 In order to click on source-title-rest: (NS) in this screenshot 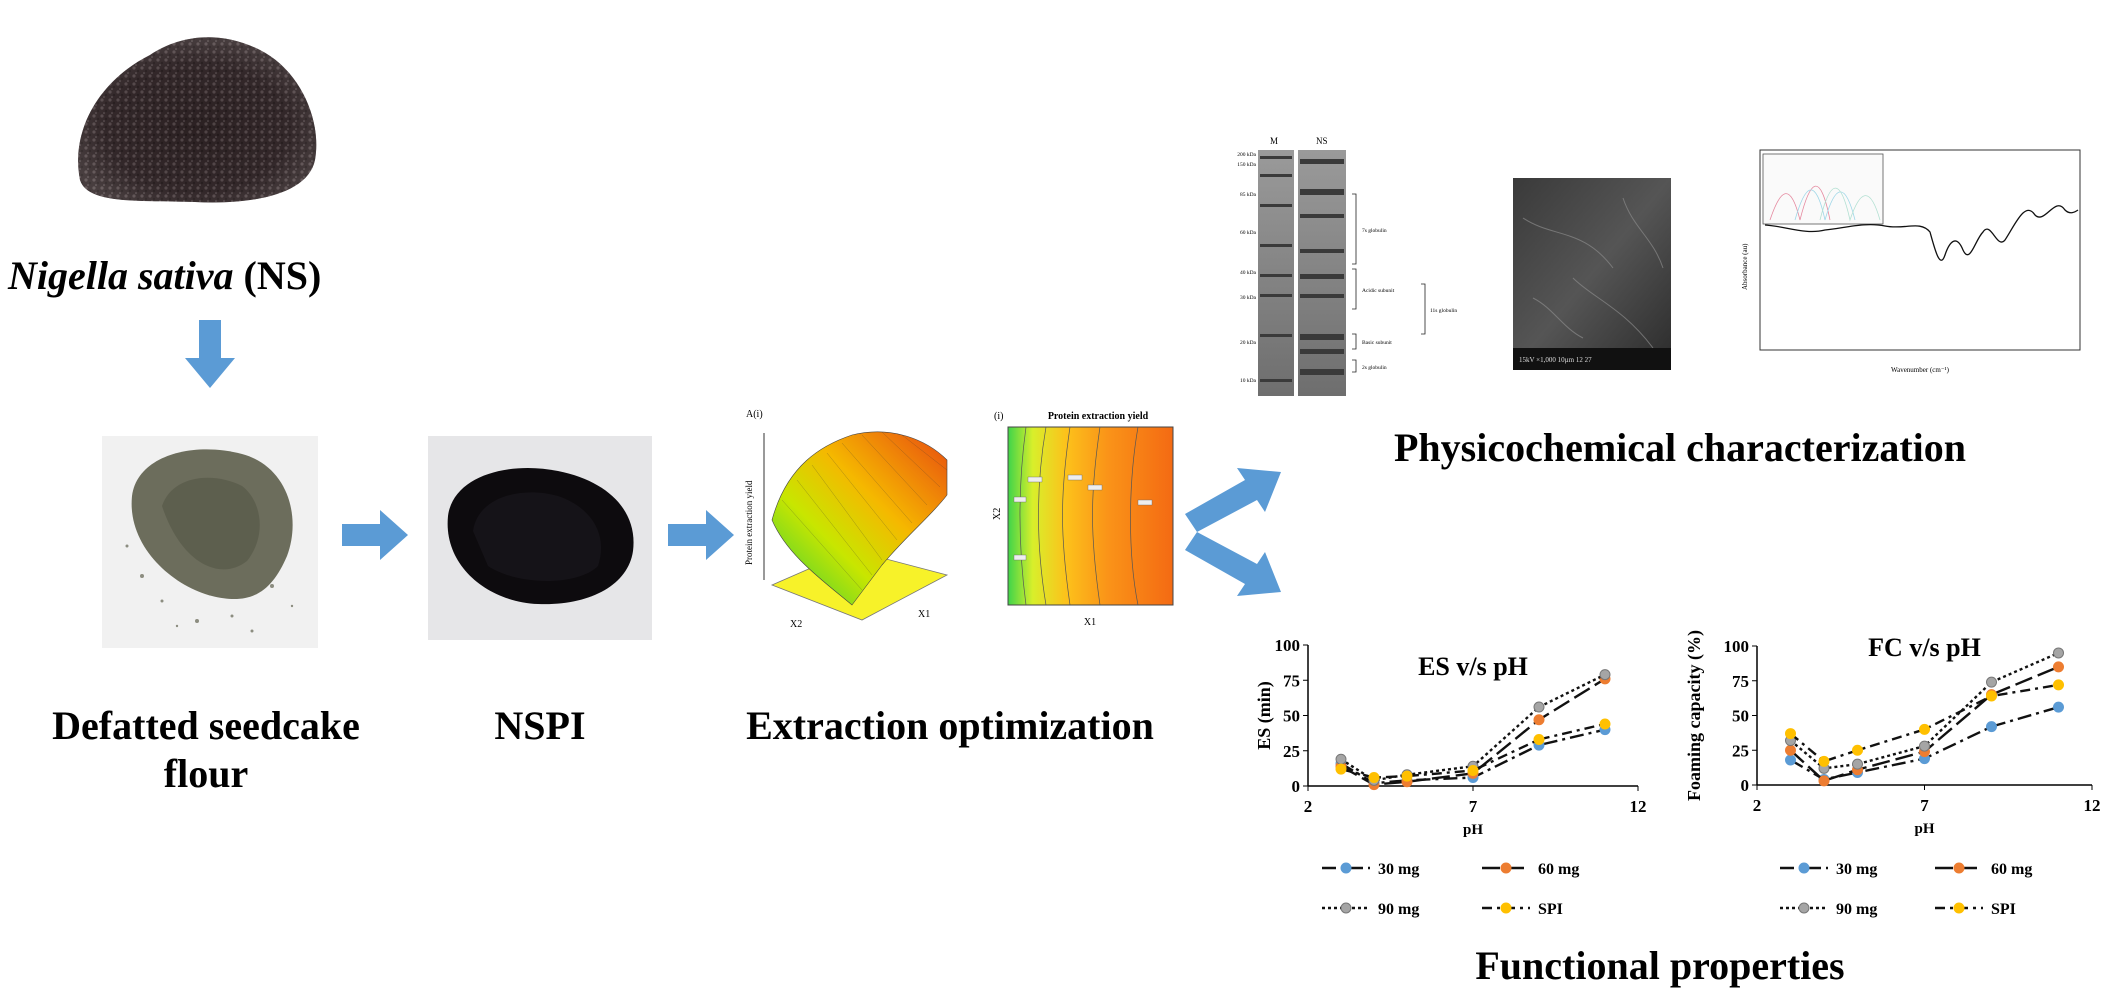, I will do `click(277, 275)`.